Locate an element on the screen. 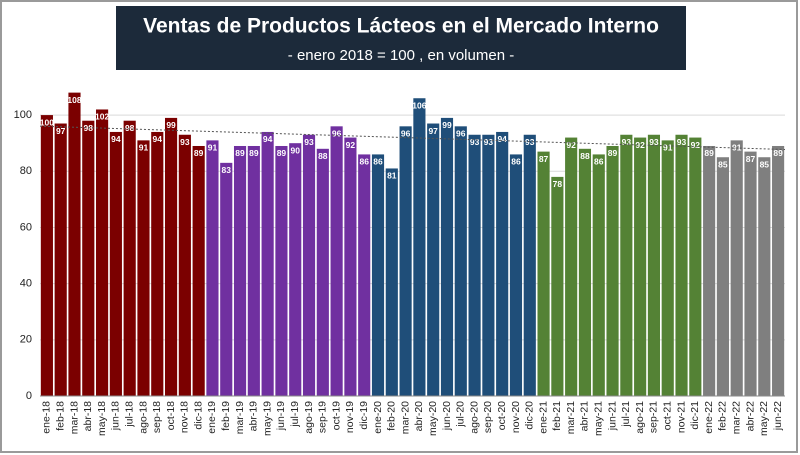 Image resolution: width=800 pixels, height=455 pixels. x-tick-label: feb-20 is located at coordinates (392, 416).